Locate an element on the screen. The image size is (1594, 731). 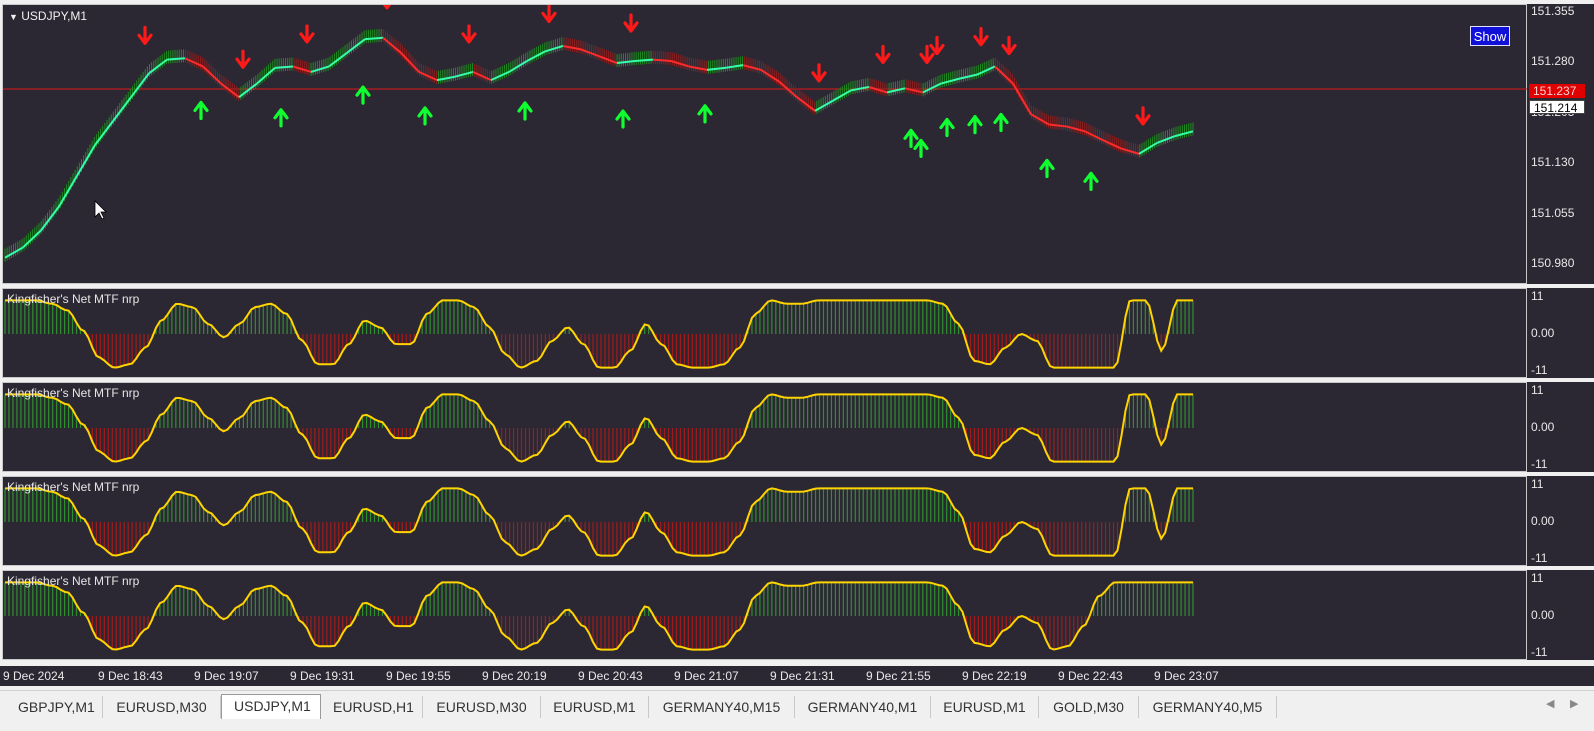
tab-usdjpy-m1: USDJPY,M1 is located at coordinates (271, 706).